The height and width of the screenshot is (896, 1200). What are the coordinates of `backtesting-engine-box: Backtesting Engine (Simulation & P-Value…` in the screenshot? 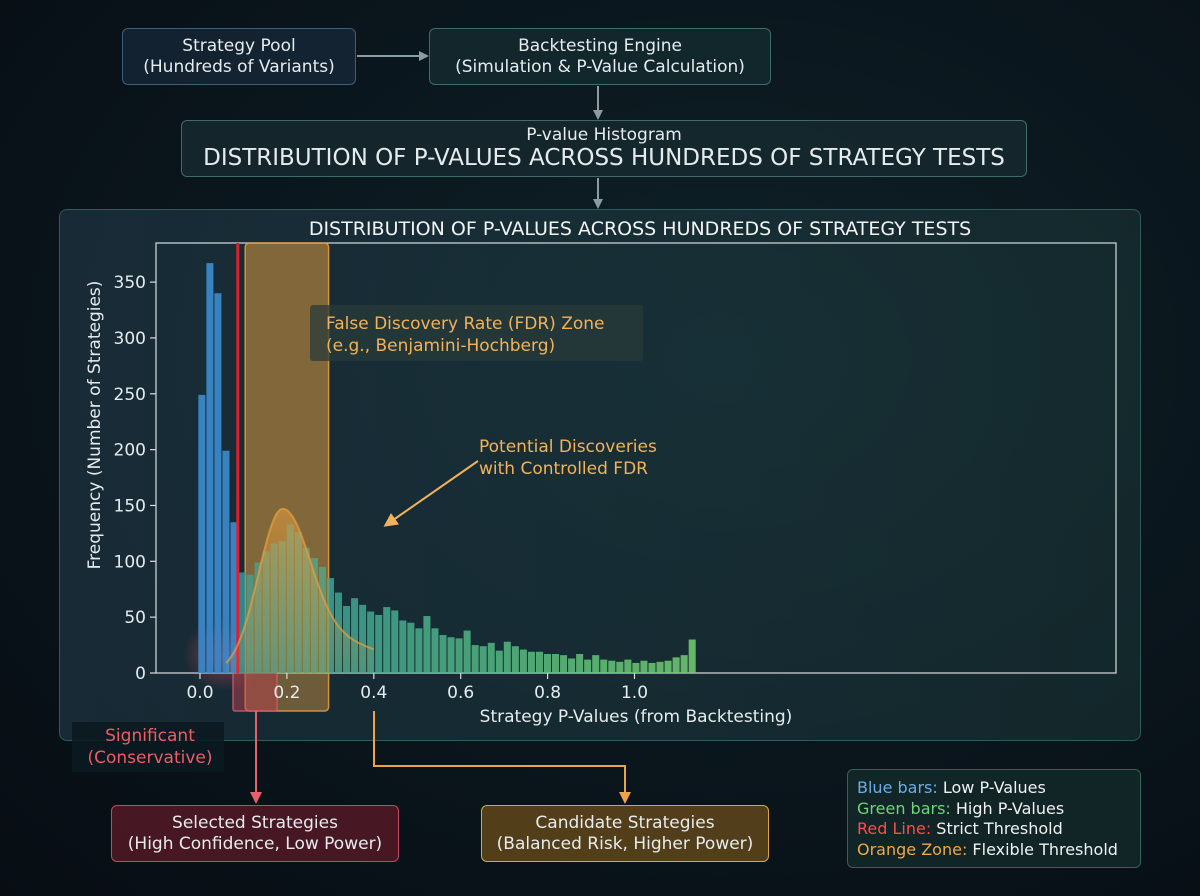 It's located at (600, 56).